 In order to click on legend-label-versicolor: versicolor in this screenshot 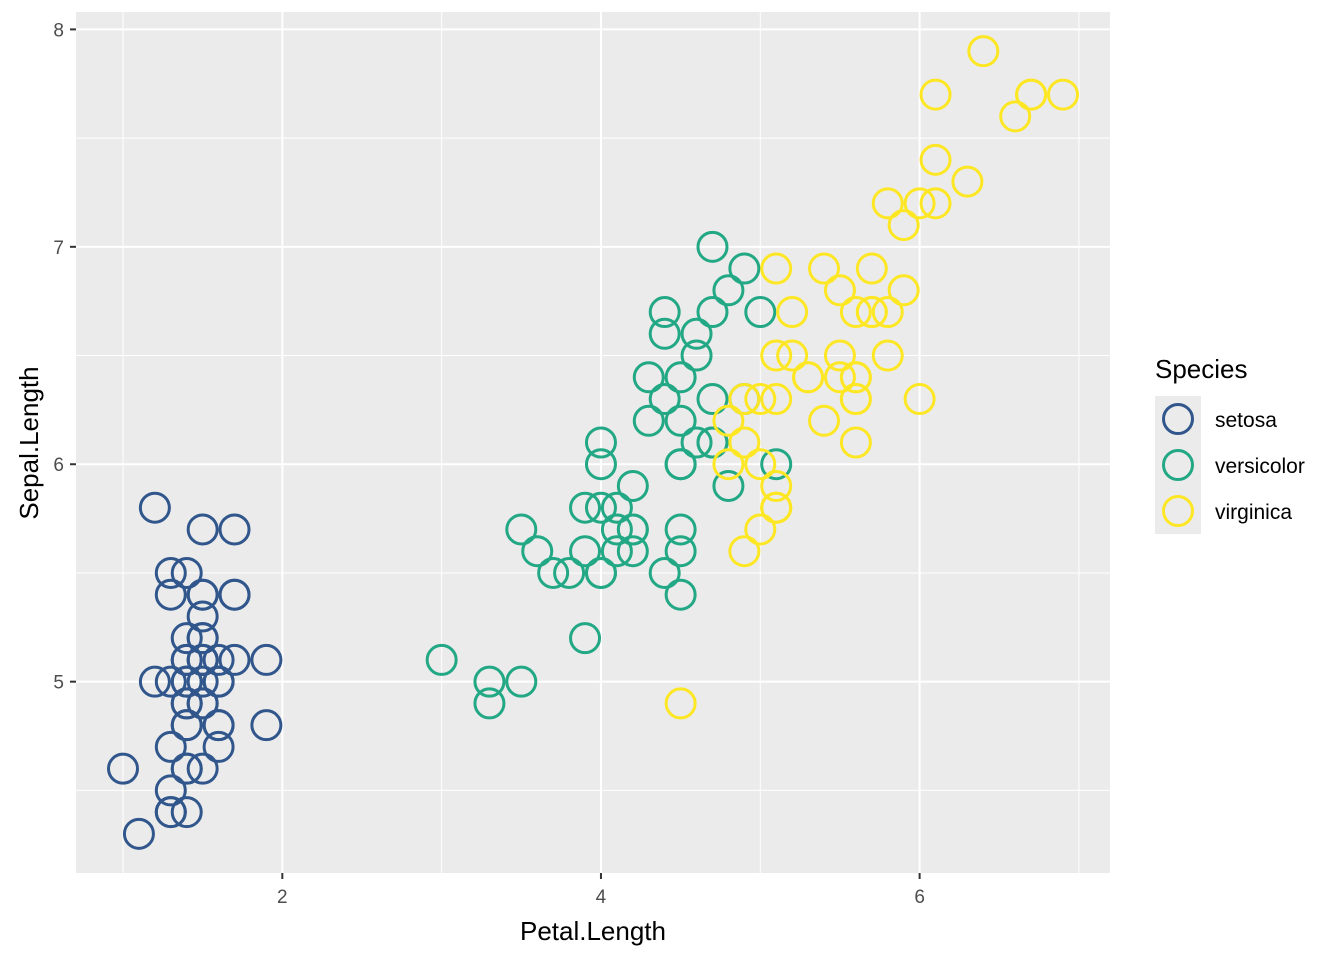, I will do `click(1260, 466)`.